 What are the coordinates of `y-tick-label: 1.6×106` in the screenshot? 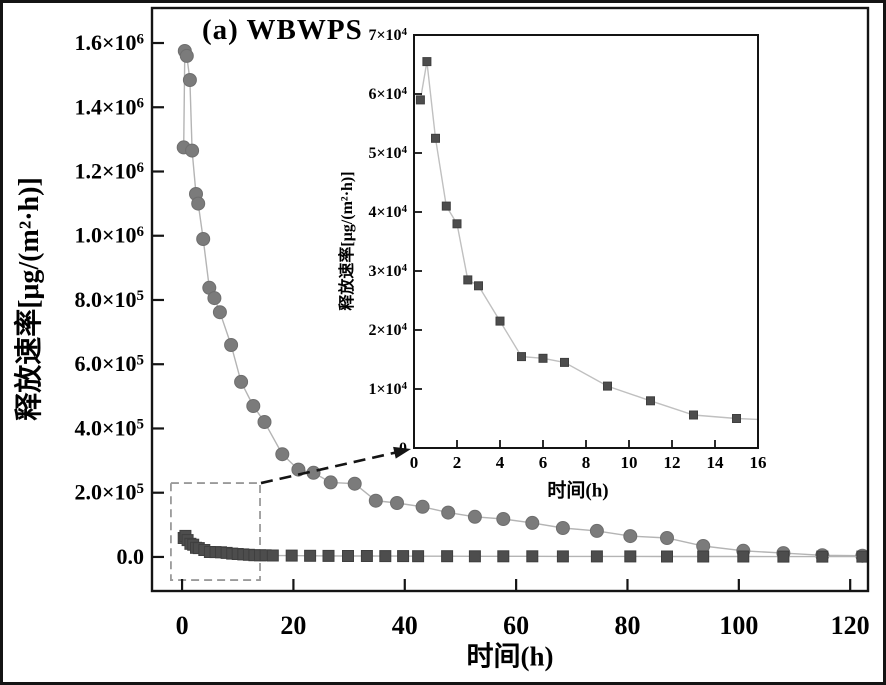 It's located at (109, 42).